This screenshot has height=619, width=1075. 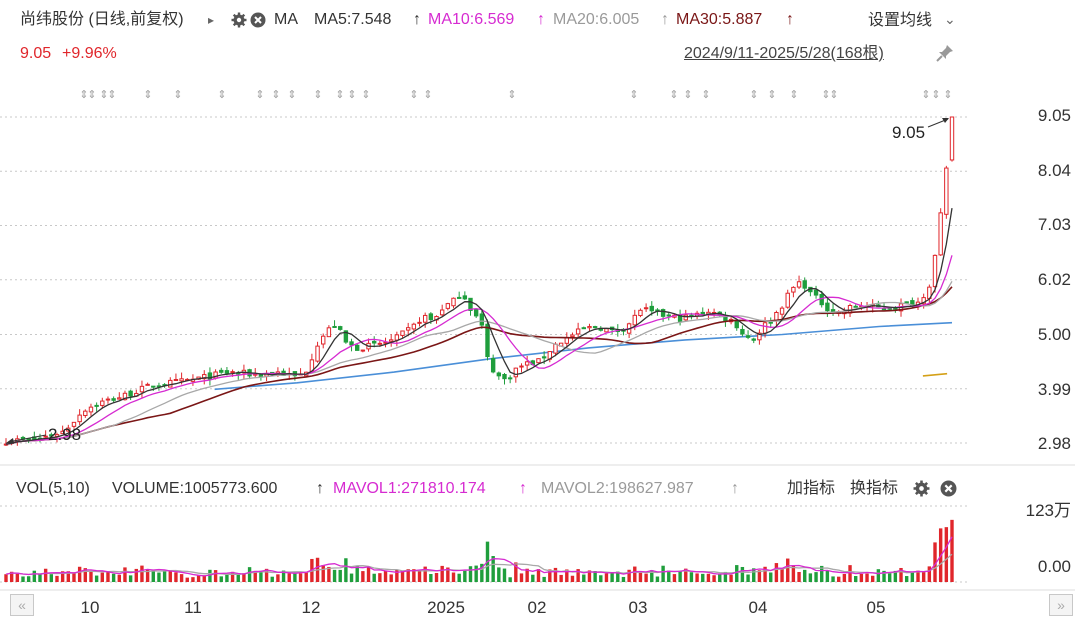 What do you see at coordinates (1054, 566) in the screenshot?
I see `vol-zero-label: 0.00` at bounding box center [1054, 566].